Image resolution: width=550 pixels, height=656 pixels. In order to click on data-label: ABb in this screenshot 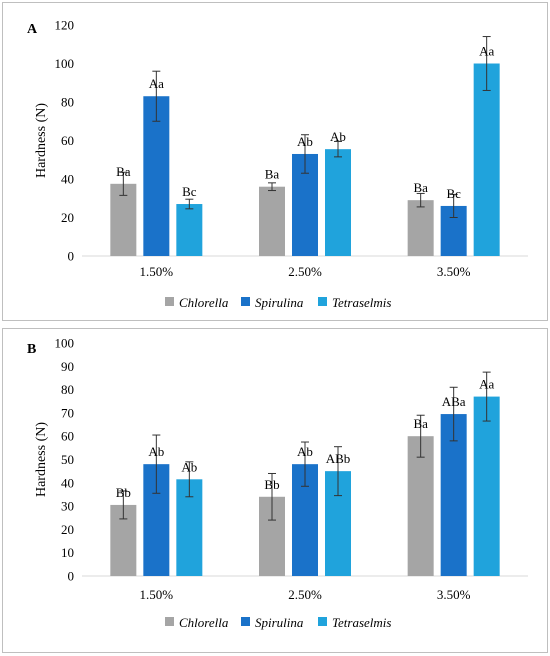, I will do `click(338, 458)`.